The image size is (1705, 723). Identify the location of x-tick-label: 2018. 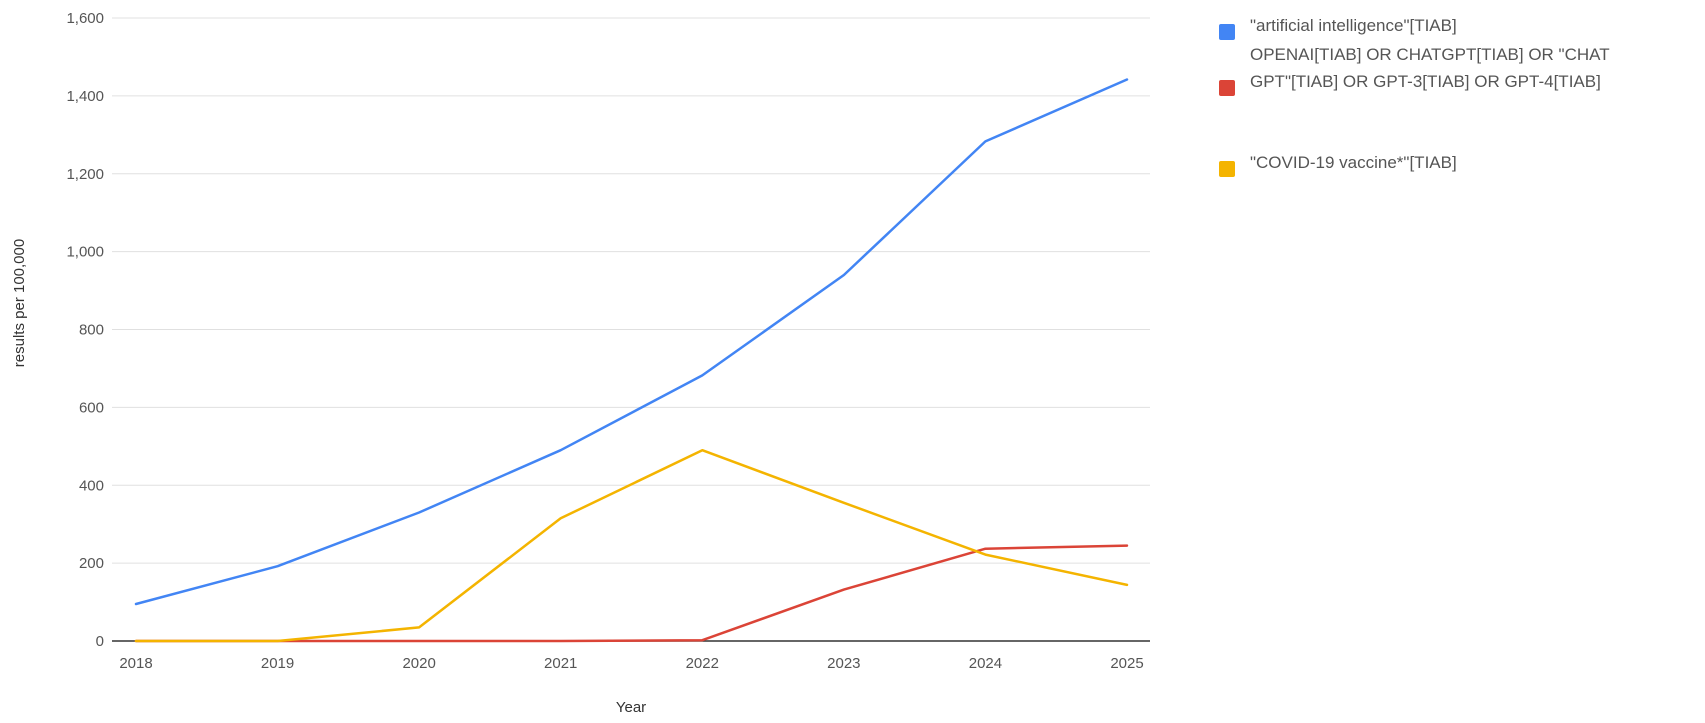
(135, 663).